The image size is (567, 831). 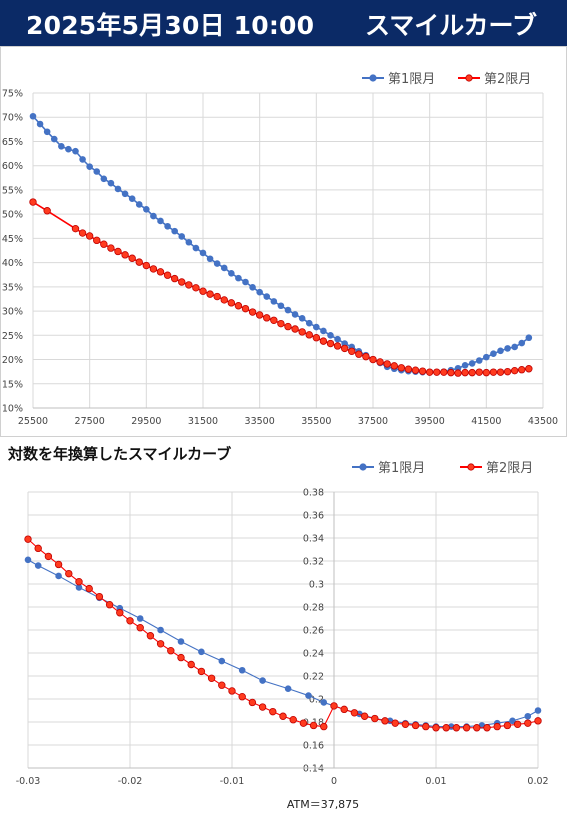 I want to click on y-tick-label: 55%, so click(x=12, y=190).